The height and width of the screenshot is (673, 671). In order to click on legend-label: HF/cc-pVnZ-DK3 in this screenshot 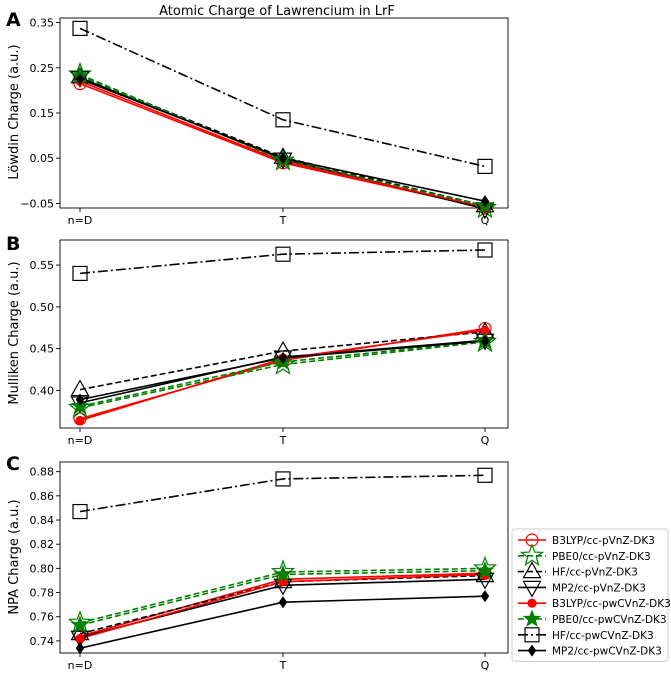, I will do `click(595, 573)`.